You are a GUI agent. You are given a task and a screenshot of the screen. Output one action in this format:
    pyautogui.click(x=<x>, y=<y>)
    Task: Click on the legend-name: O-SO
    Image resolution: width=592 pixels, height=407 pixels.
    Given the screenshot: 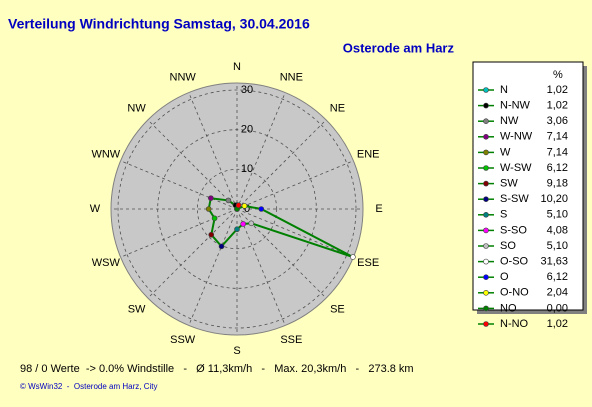 What is the action you would take?
    pyautogui.click(x=514, y=262)
    